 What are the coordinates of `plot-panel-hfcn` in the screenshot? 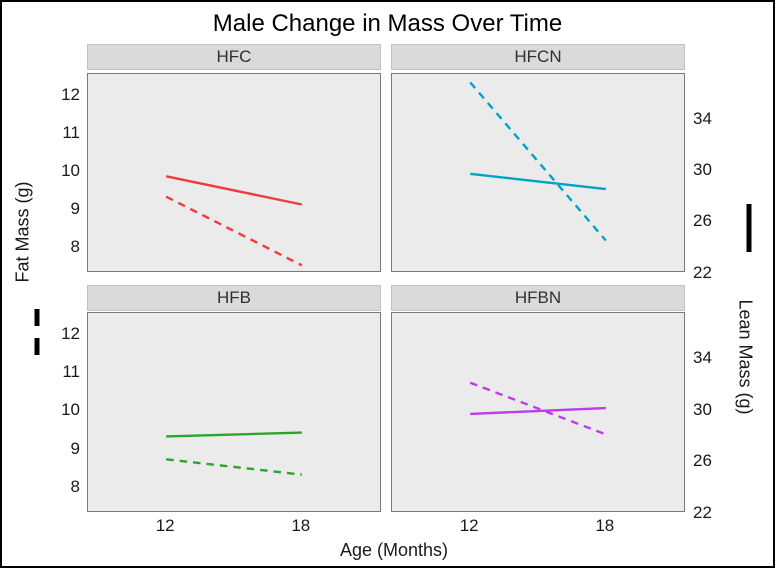 It's located at (538, 172).